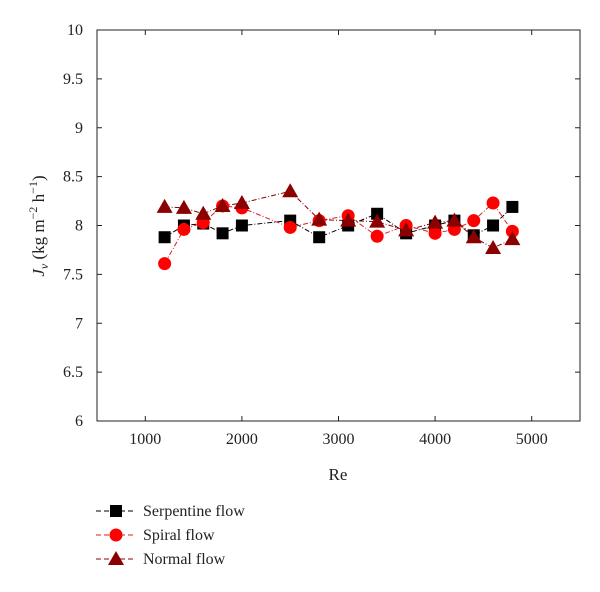 The width and height of the screenshot is (600, 592). What do you see at coordinates (79, 421) in the screenshot?
I see `y-tick-label: 6` at bounding box center [79, 421].